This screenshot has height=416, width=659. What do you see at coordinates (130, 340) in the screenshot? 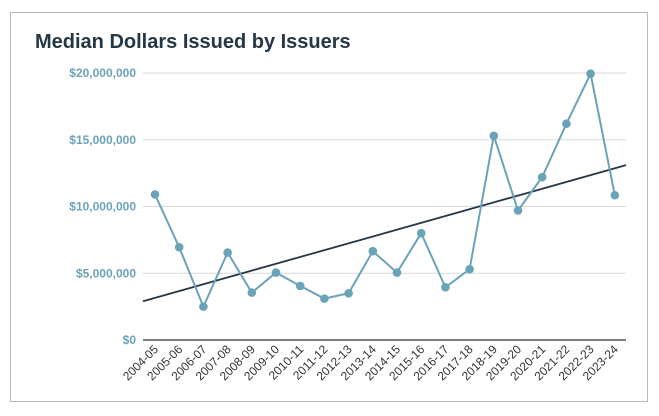
I see `y-tick-label: $0` at bounding box center [130, 340].